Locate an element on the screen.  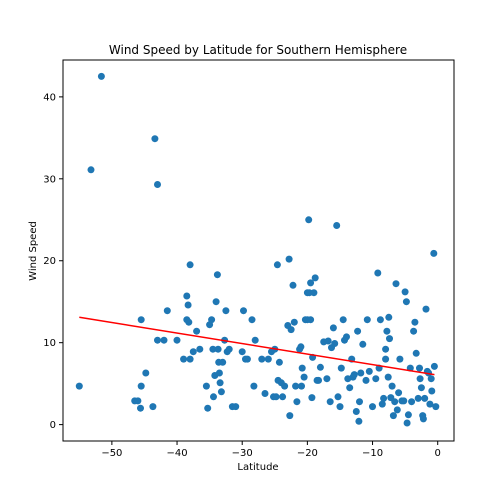
regression-line is located at coordinates (257, 346).